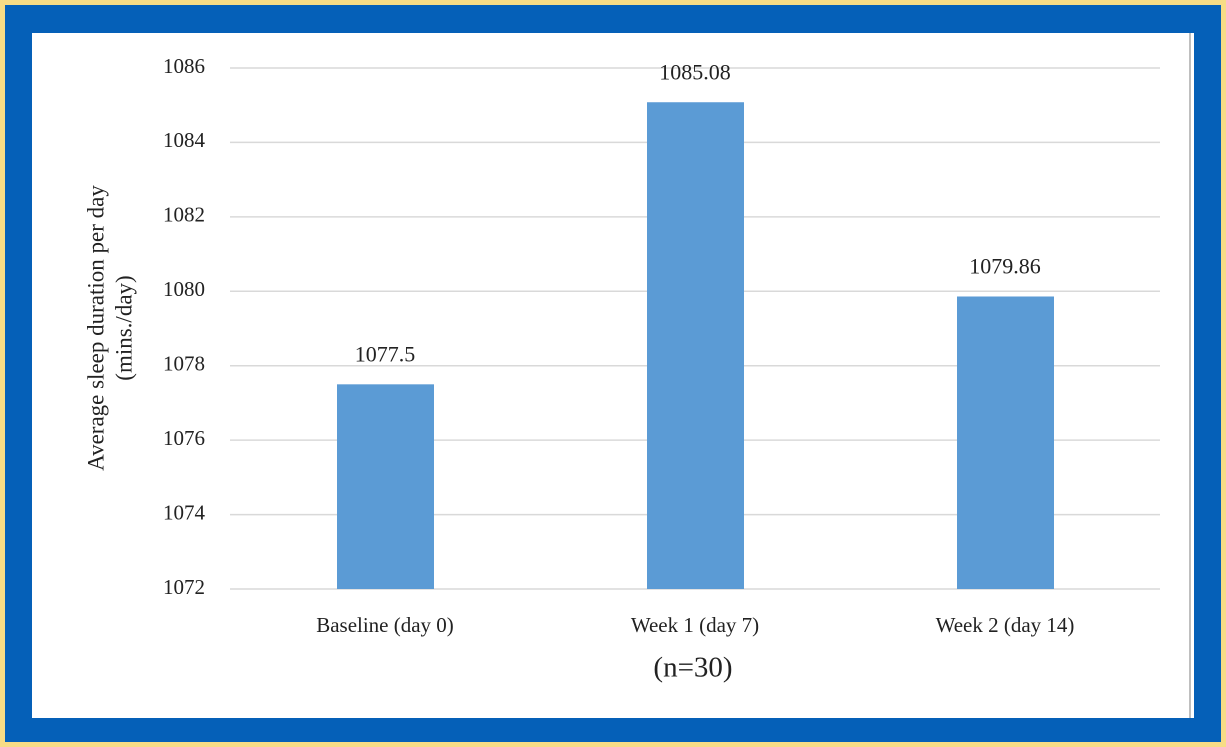  What do you see at coordinates (1005, 266) in the screenshot?
I see `data-label: 1079.86` at bounding box center [1005, 266].